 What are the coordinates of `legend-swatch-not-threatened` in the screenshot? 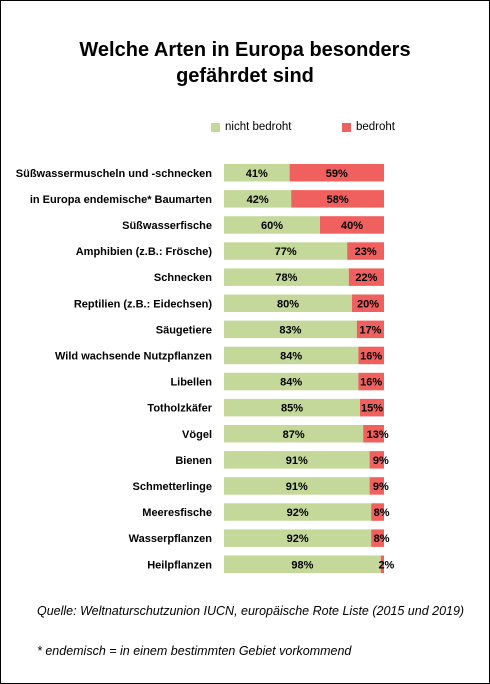 It's located at (215, 127).